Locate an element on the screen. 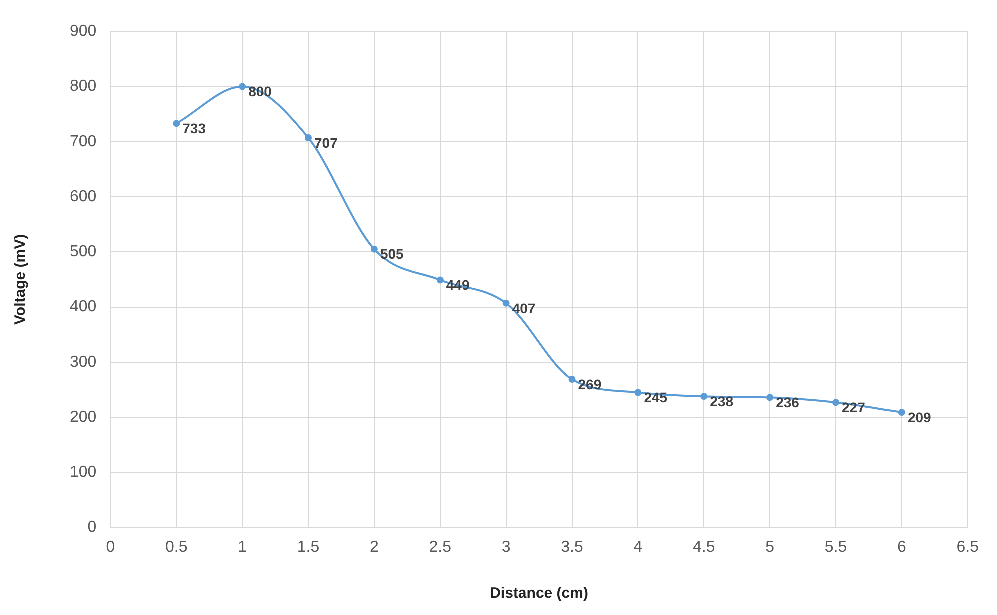 This screenshot has height=615, width=997. y-tick-label: 700 is located at coordinates (83, 141).